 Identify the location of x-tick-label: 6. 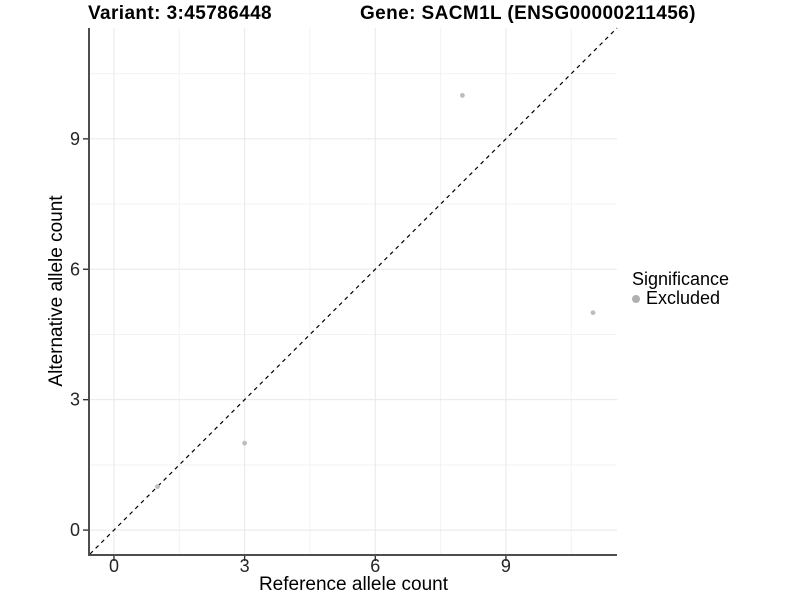
(375, 566).